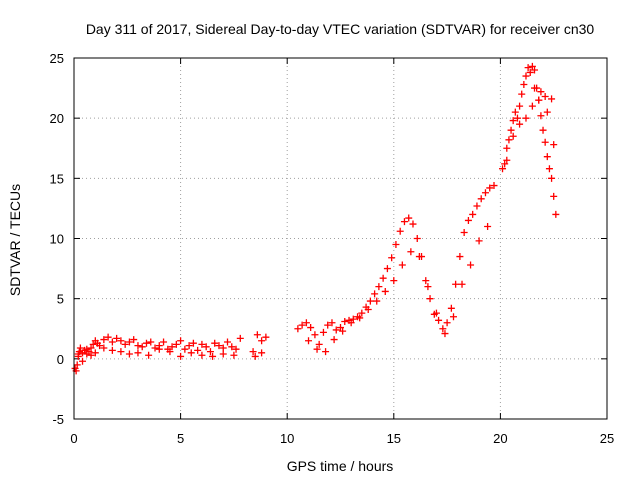 The width and height of the screenshot is (640, 480). I want to click on y-tick-label: 25, so click(57, 58).